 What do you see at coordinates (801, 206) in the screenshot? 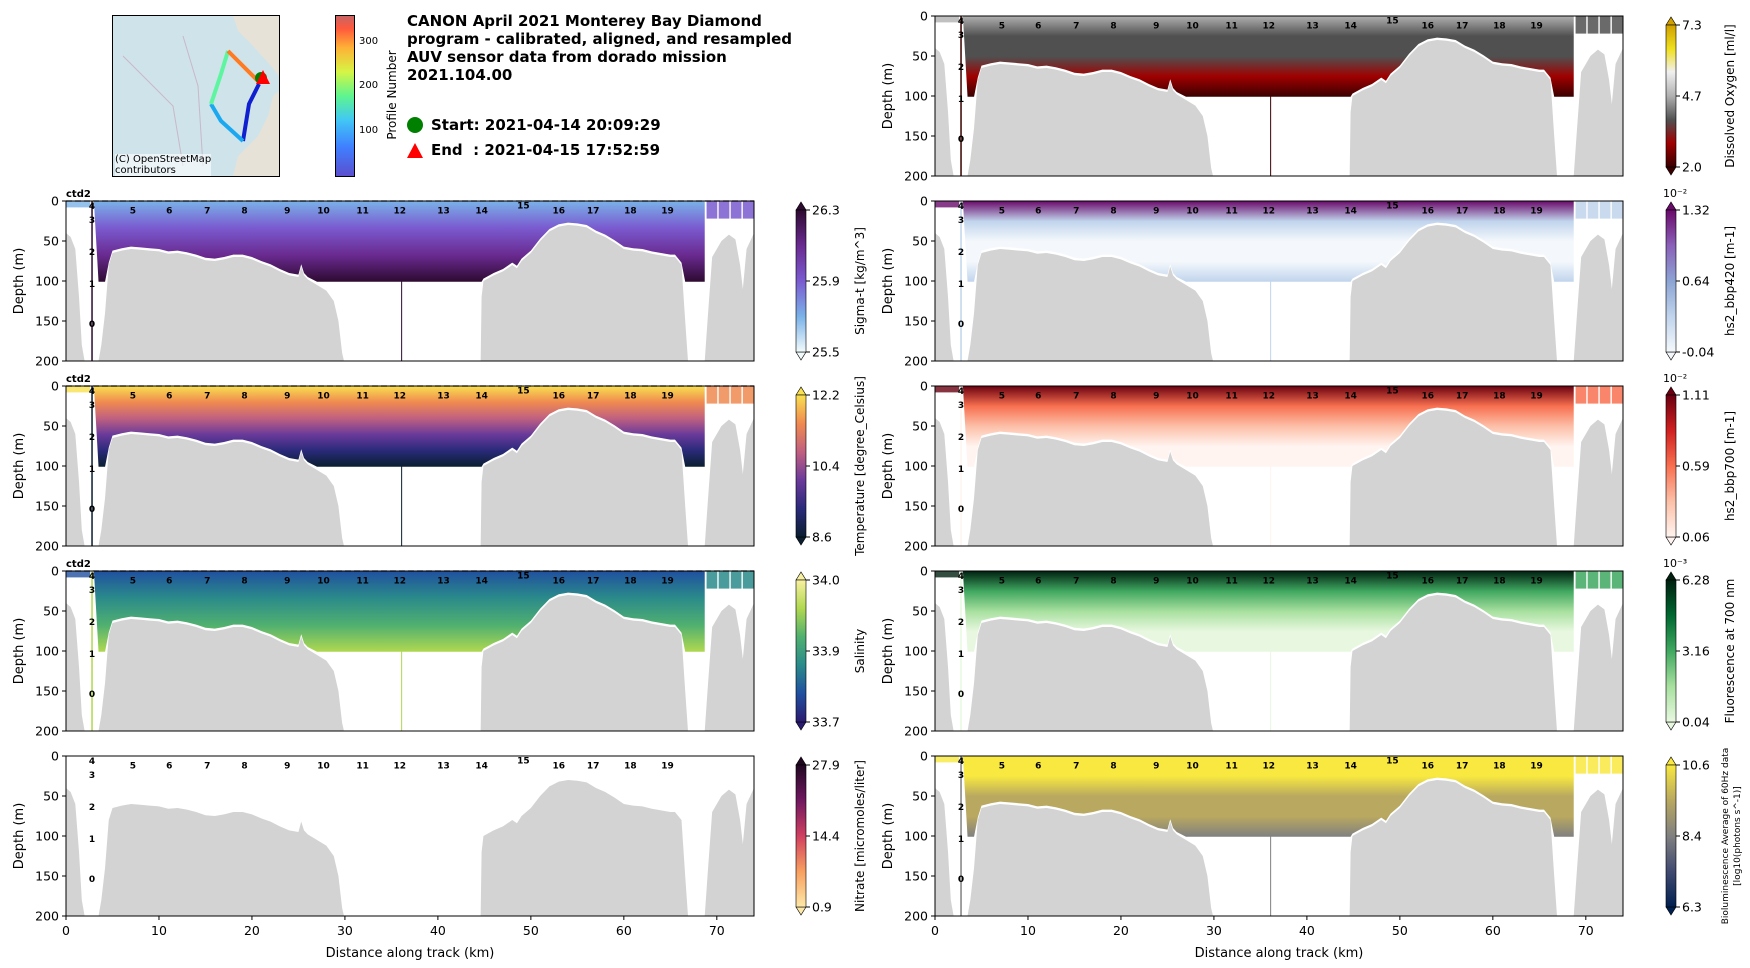
I see `colorbar-extend-top` at bounding box center [801, 206].